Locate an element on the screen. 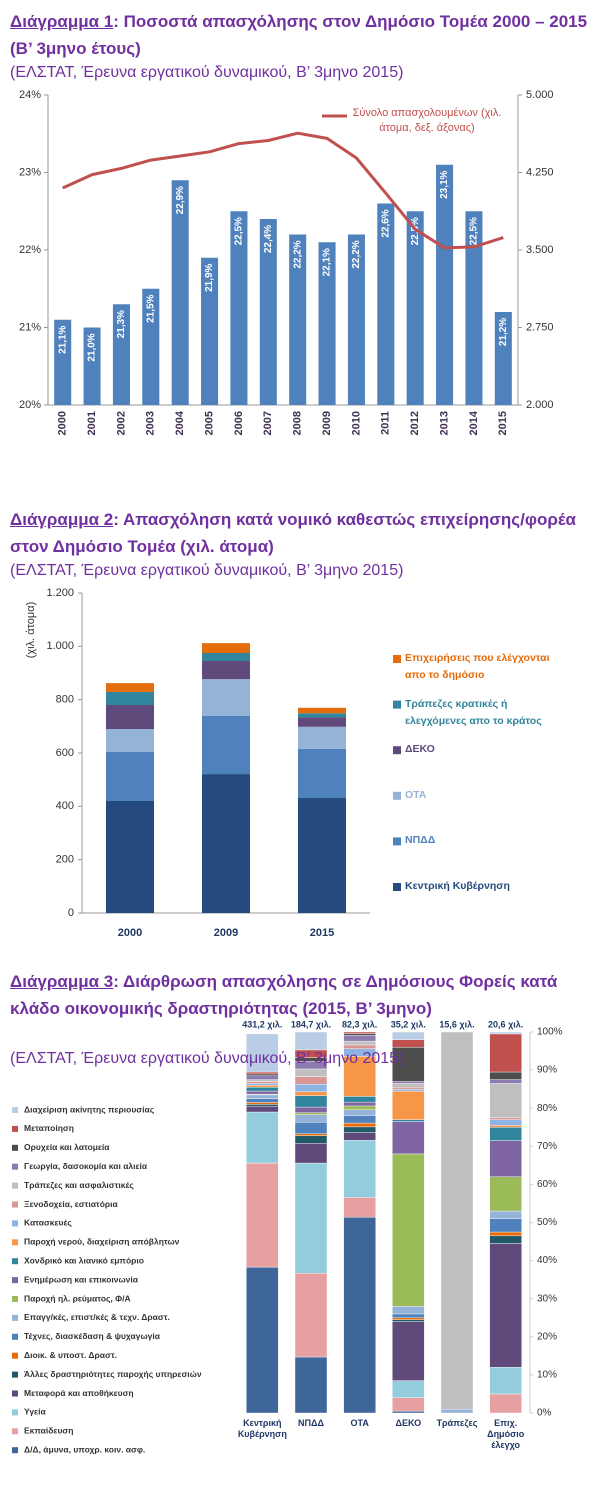  legend-label: ΝΠΔΔ is located at coordinates (420, 840).